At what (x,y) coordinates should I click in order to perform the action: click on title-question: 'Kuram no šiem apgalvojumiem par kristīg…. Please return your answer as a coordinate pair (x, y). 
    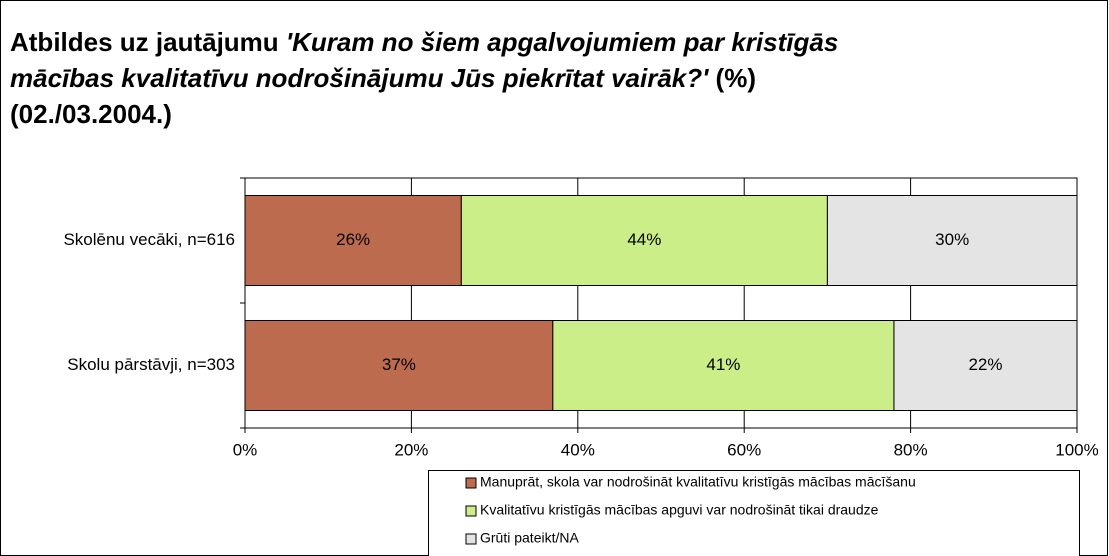
    Looking at the image, I should click on (424, 60).